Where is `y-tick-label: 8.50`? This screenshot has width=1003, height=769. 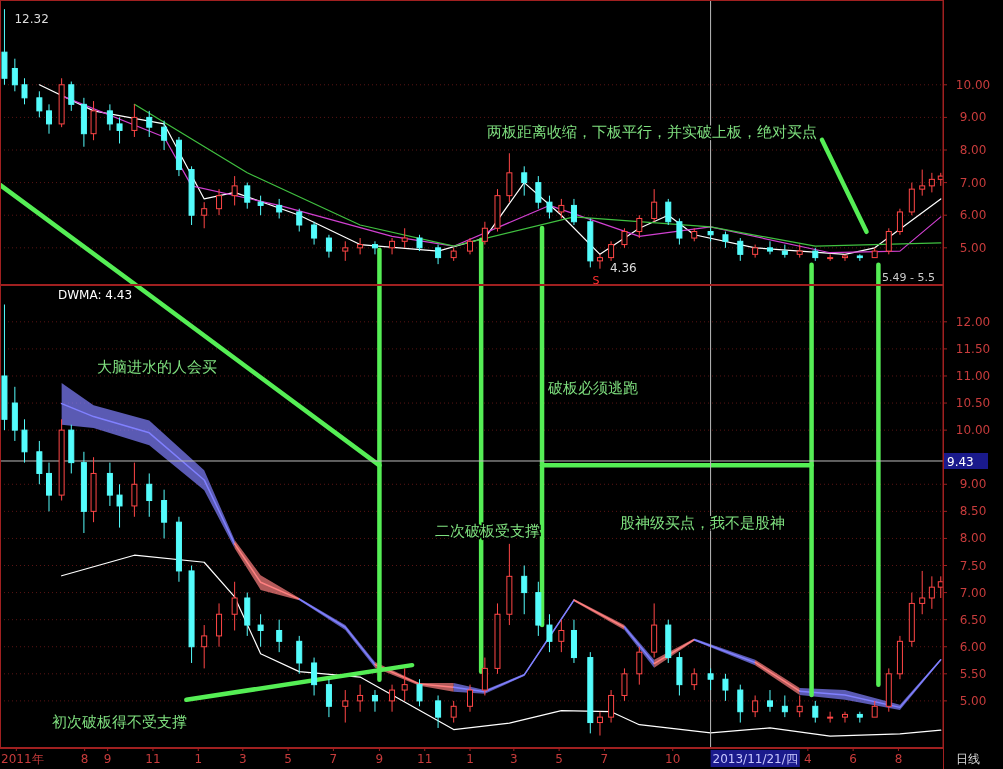 y-tick-label: 8.50 is located at coordinates (973, 511).